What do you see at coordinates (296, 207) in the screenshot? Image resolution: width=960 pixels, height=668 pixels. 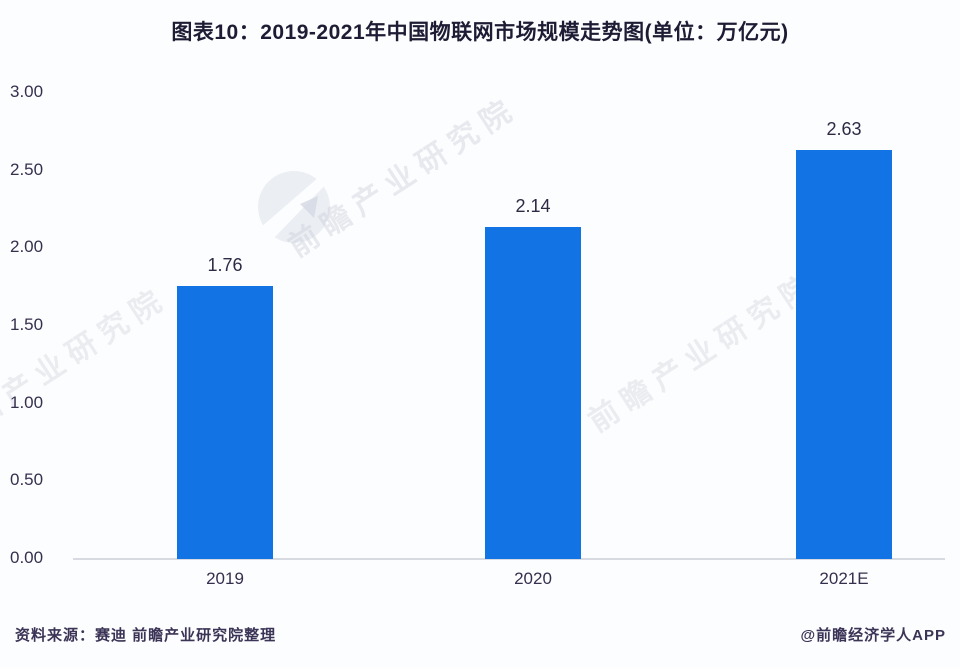 I see `qianzhan-logo-watermark` at bounding box center [296, 207].